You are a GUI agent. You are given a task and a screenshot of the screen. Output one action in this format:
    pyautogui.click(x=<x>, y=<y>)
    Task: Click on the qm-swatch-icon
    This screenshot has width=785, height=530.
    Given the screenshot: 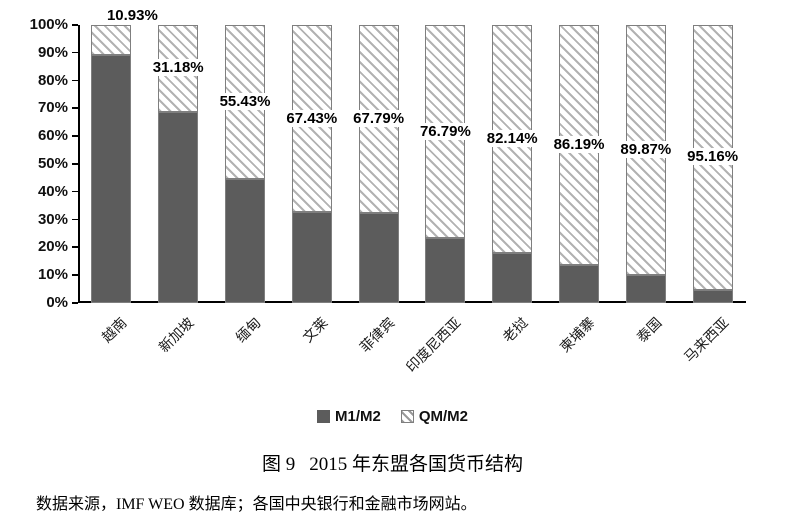 What is the action you would take?
    pyautogui.click(x=407, y=416)
    